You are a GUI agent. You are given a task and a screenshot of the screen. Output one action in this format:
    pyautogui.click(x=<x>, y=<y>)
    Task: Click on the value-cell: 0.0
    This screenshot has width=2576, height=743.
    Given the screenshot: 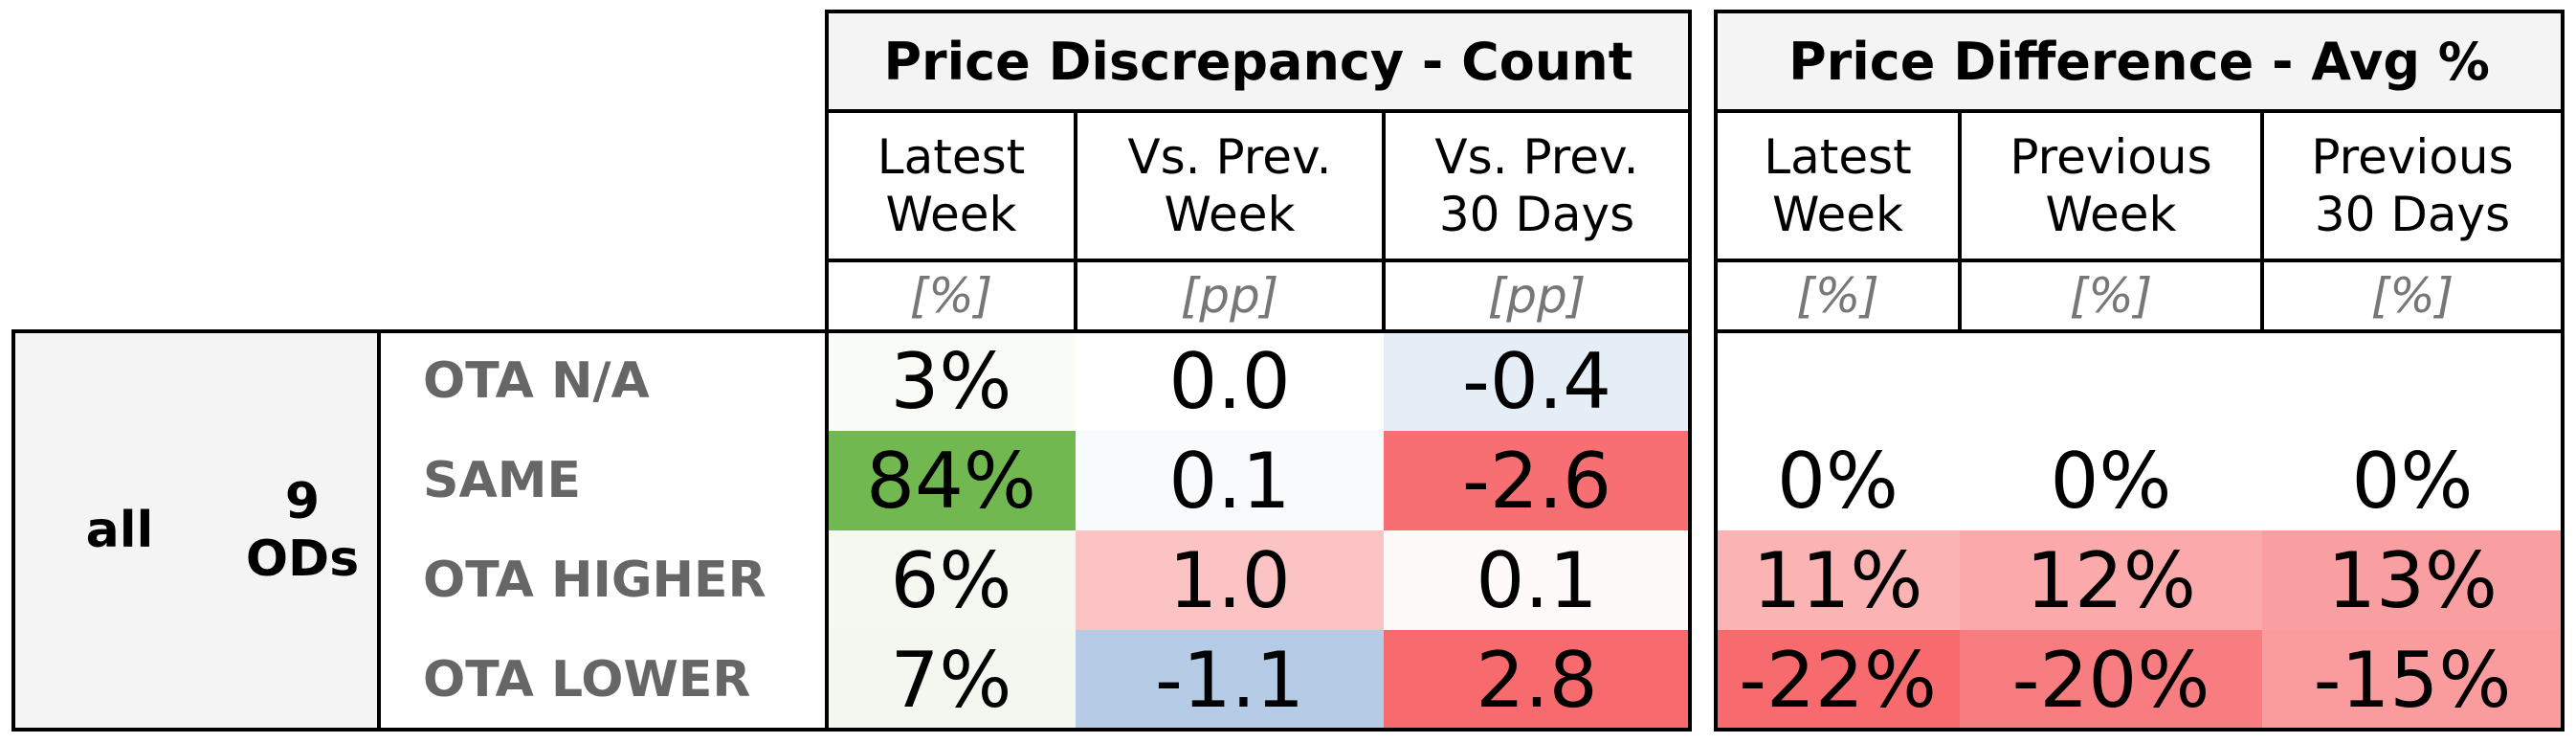 What is the action you would take?
    pyautogui.click(x=1230, y=381)
    